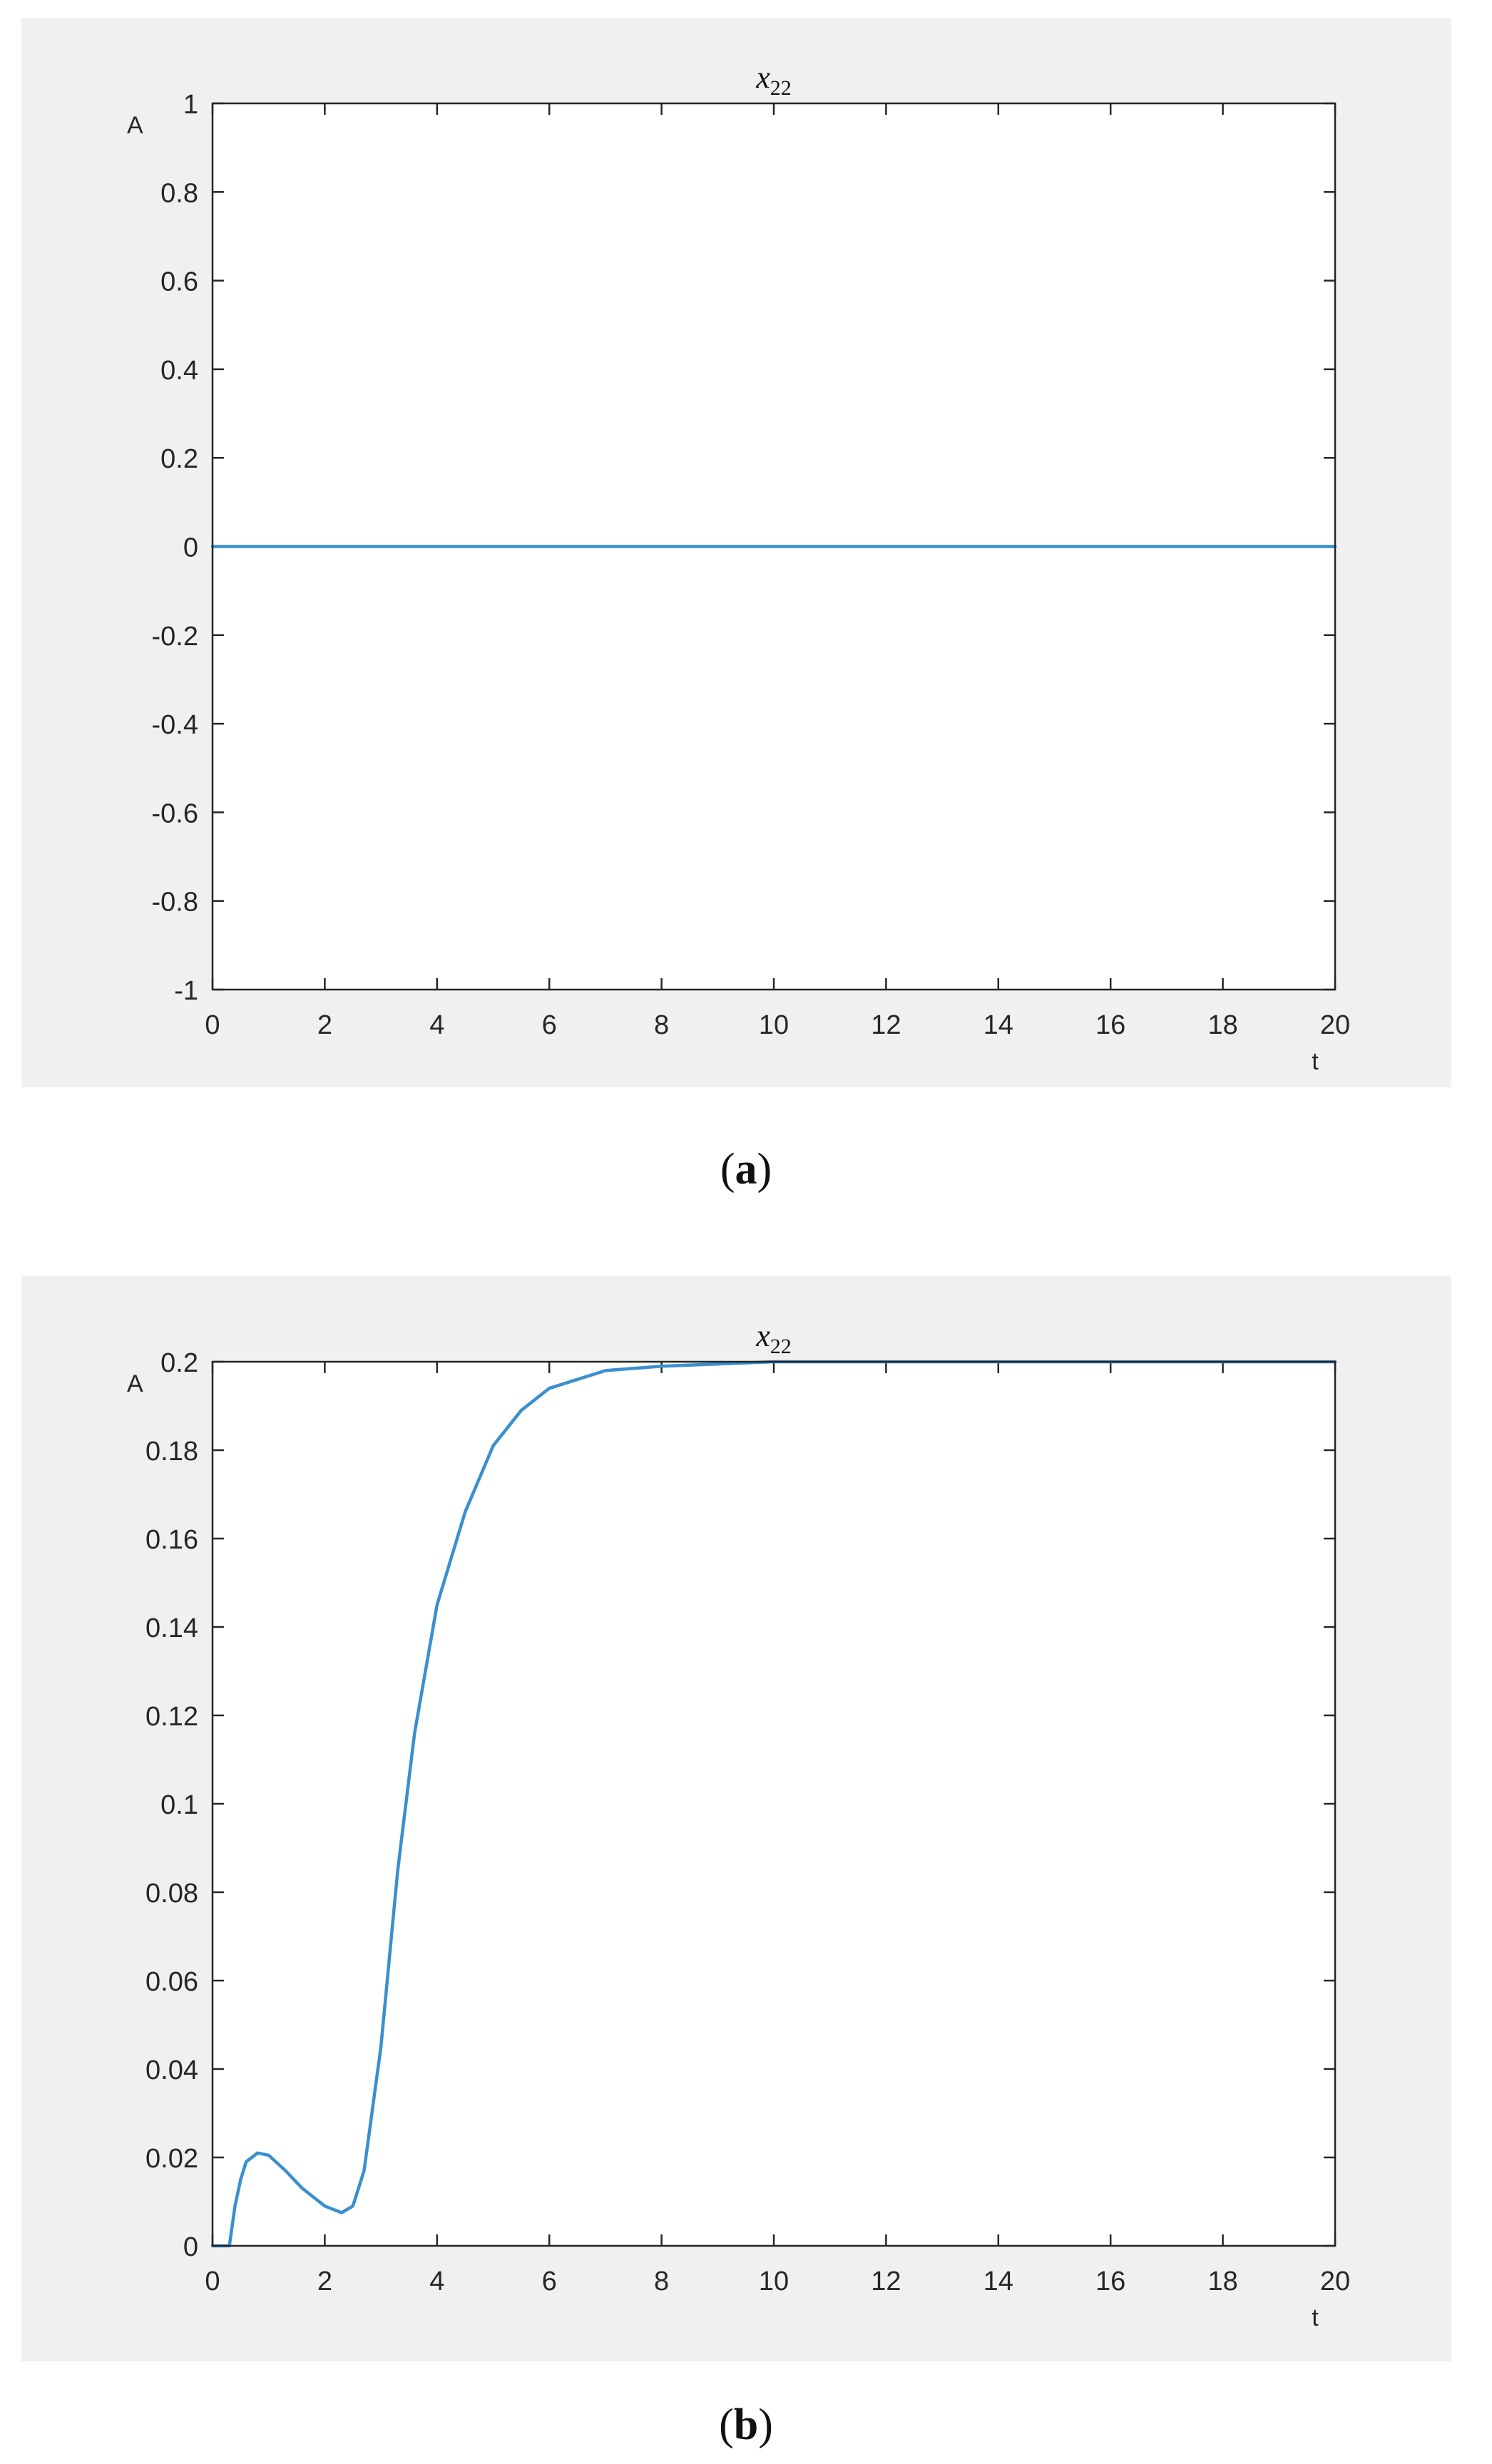  I want to click on y-tick-label: 0.14, so click(171, 1628).